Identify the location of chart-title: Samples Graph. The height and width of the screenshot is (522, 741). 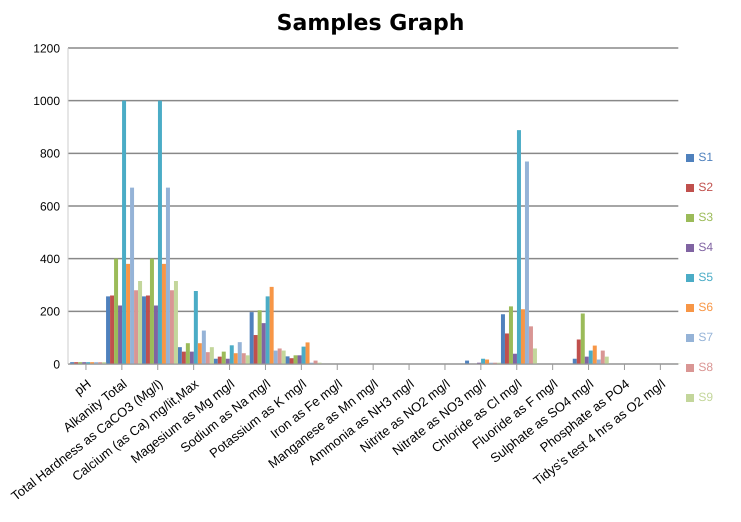
(371, 24).